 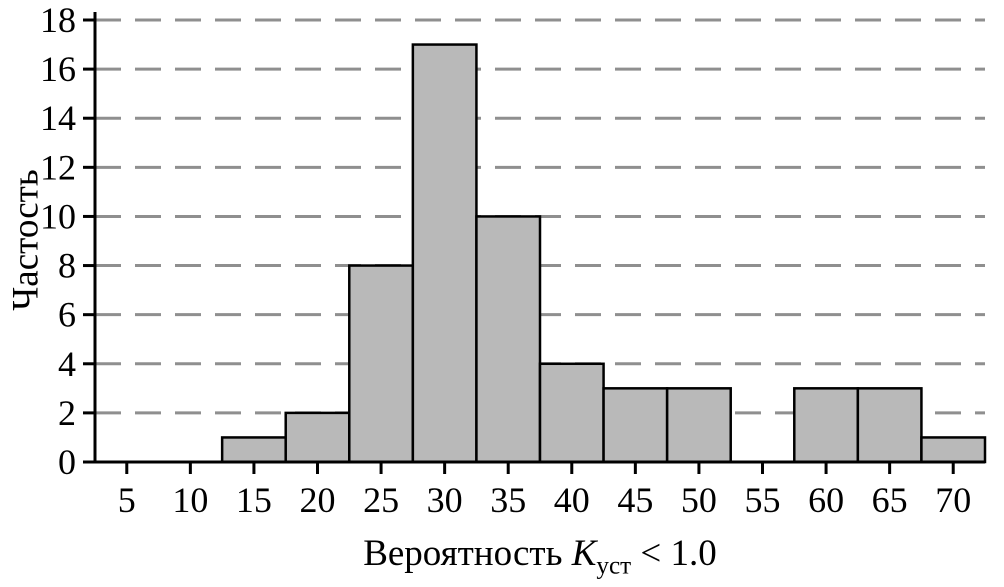 What do you see at coordinates (127, 500) in the screenshot?
I see `x-tick-label: 5` at bounding box center [127, 500].